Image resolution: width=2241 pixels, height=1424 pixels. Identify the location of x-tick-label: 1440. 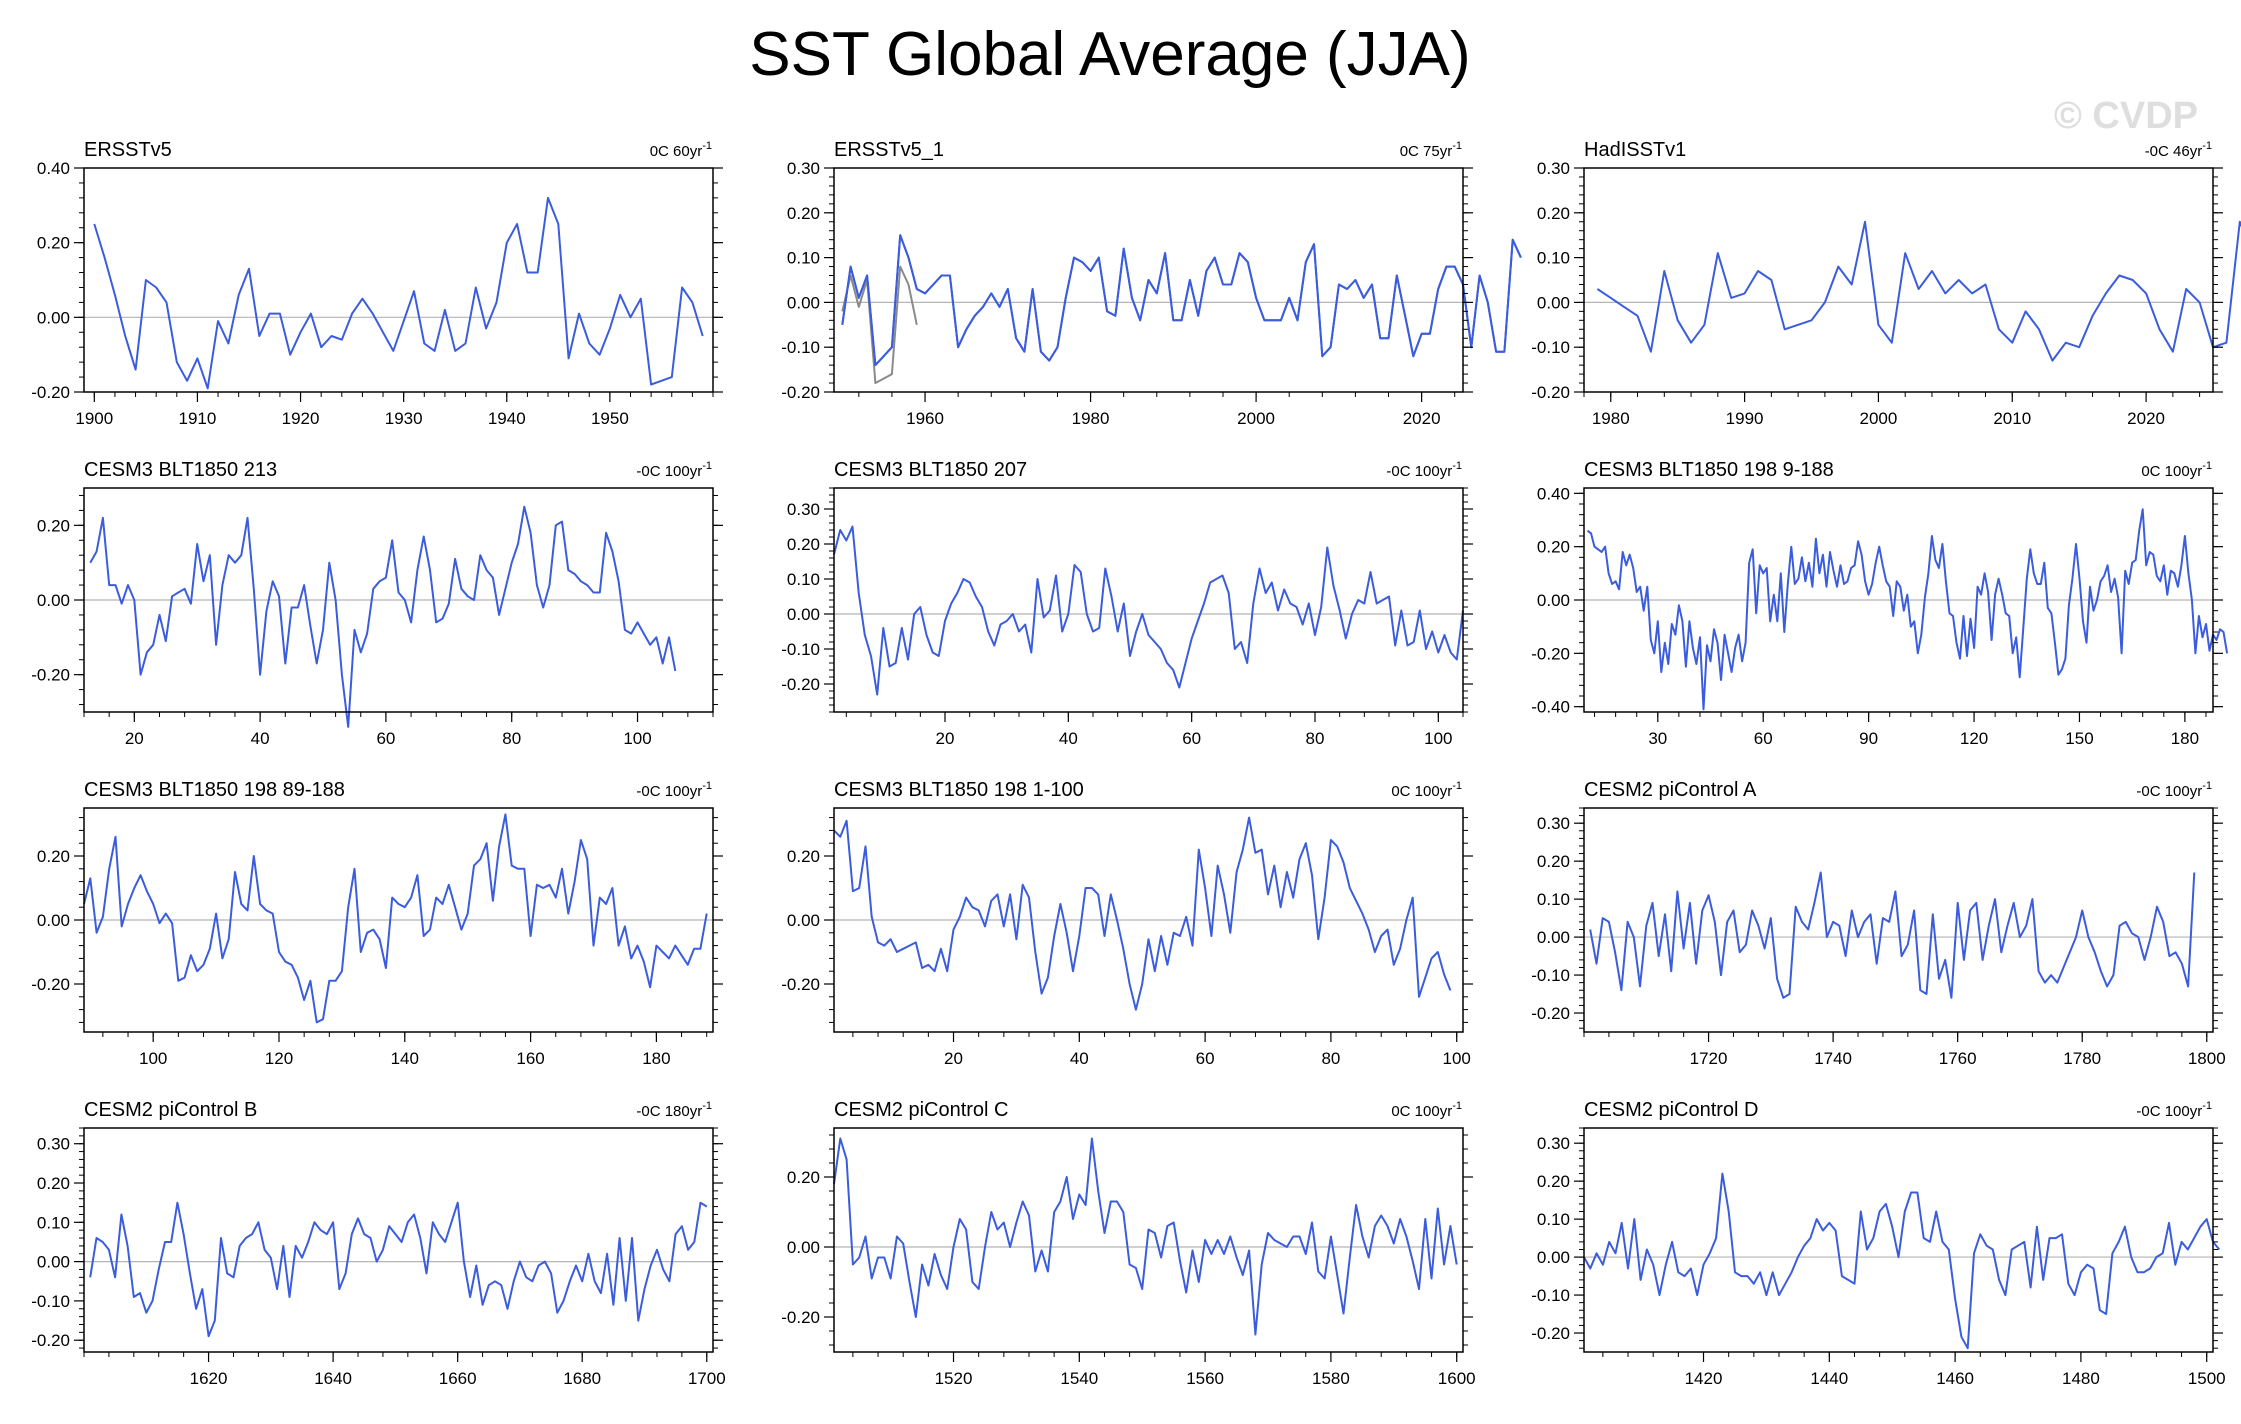
(1829, 1378).